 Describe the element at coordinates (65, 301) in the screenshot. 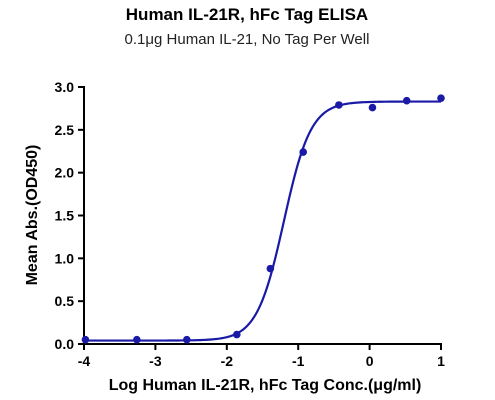

I see `y-tick-label: 0.5` at that location.